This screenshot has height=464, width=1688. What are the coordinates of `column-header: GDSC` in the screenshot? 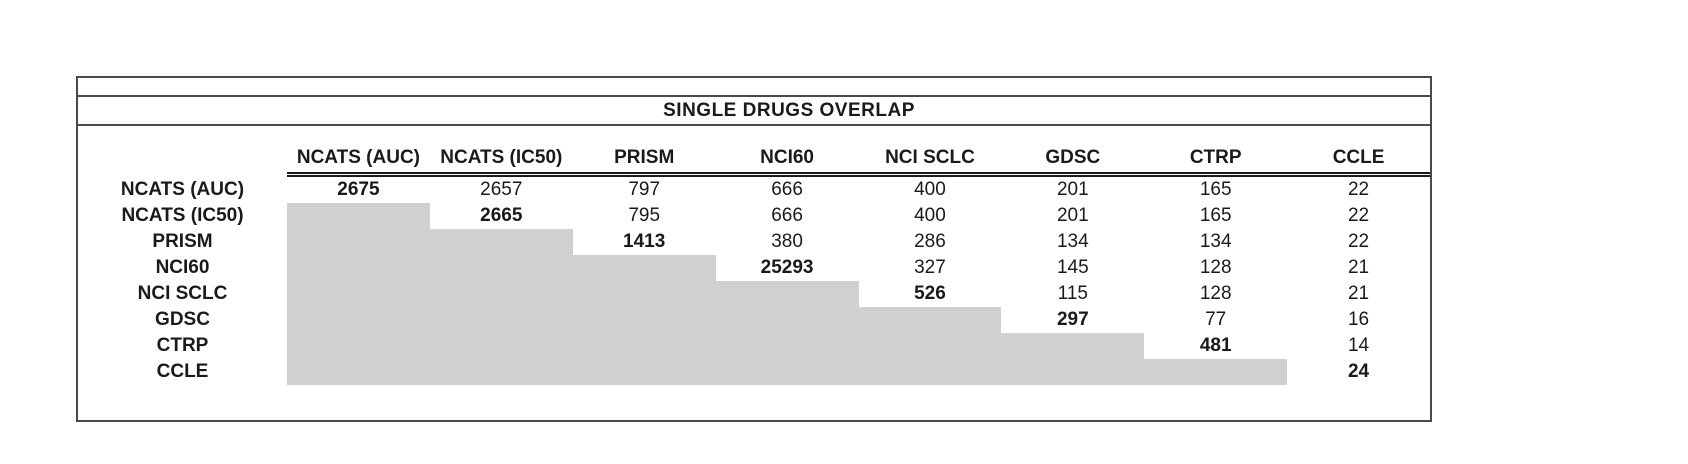 It's located at (1073, 160).